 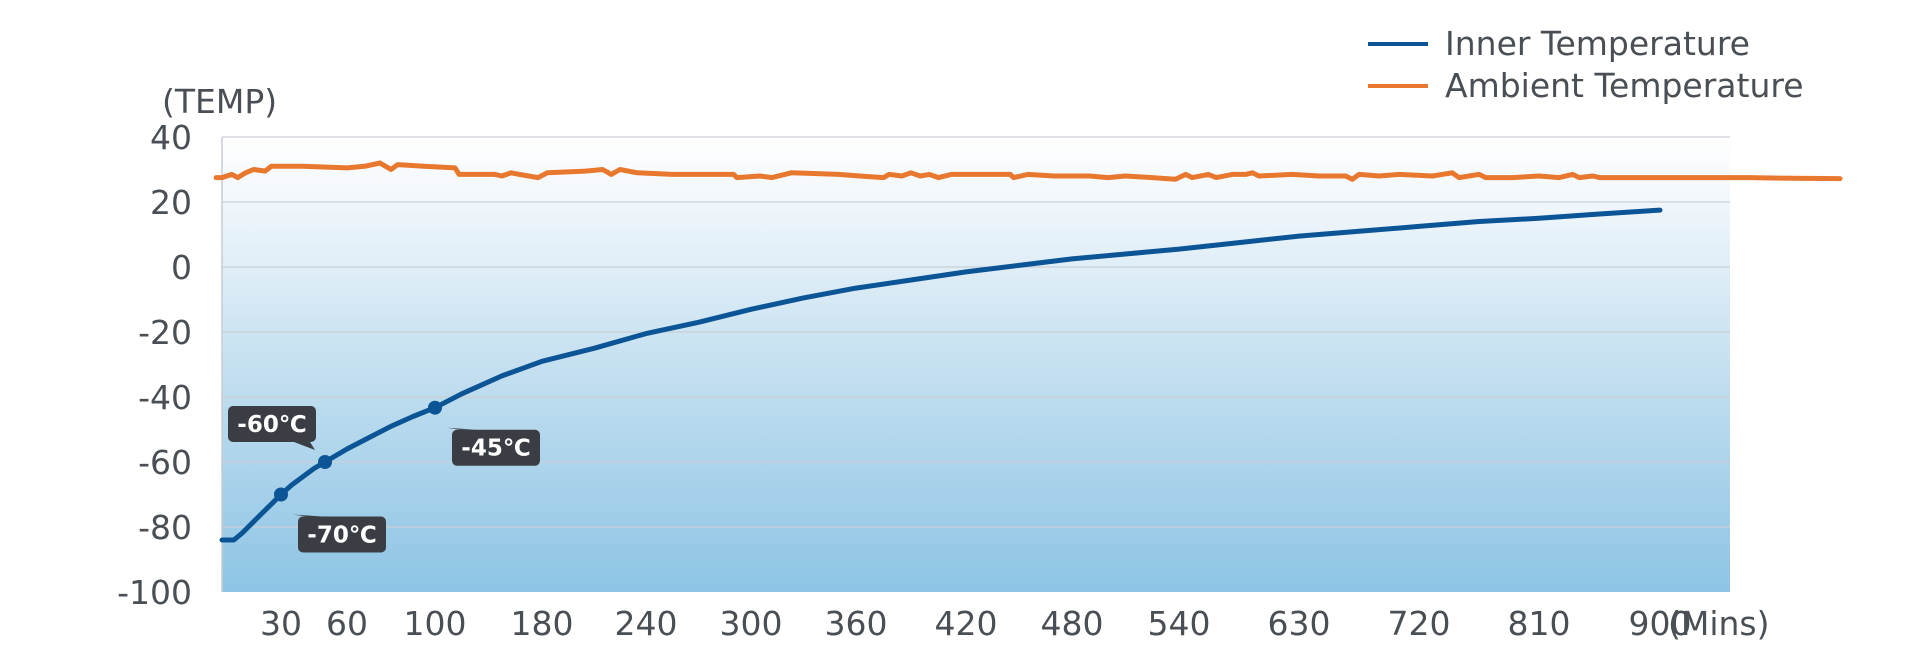 I want to click on annotation: -70℃, so click(x=330, y=520).